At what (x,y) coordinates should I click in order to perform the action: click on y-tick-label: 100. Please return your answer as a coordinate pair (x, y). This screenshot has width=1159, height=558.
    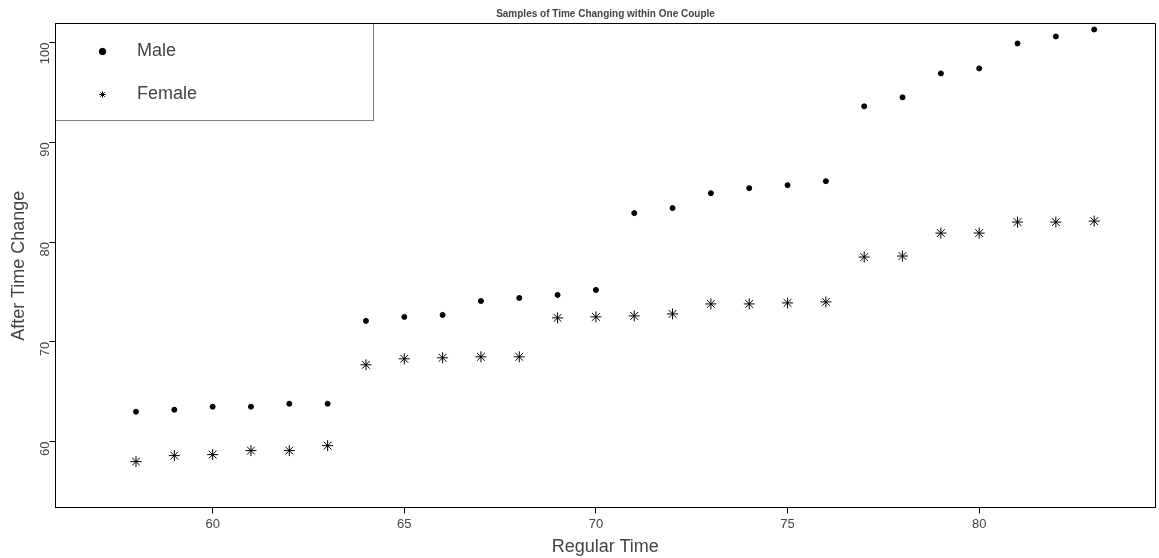
    Looking at the image, I should click on (44, 53).